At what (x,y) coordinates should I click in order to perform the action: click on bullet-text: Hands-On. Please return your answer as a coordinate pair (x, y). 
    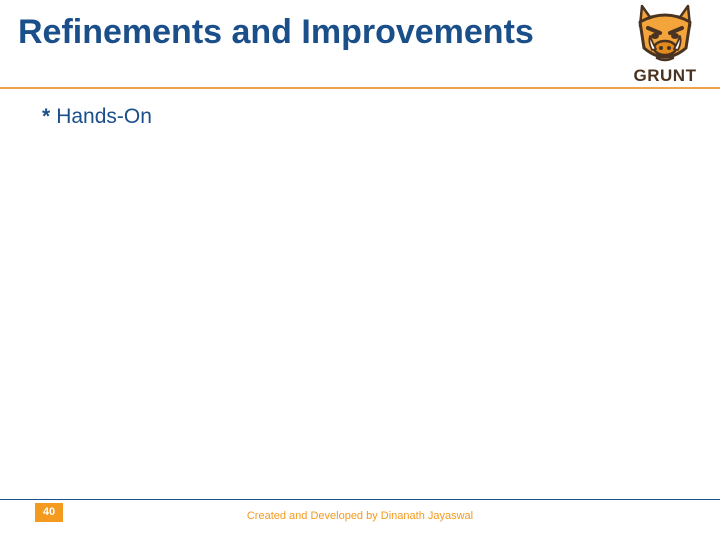
    Looking at the image, I should click on (104, 116).